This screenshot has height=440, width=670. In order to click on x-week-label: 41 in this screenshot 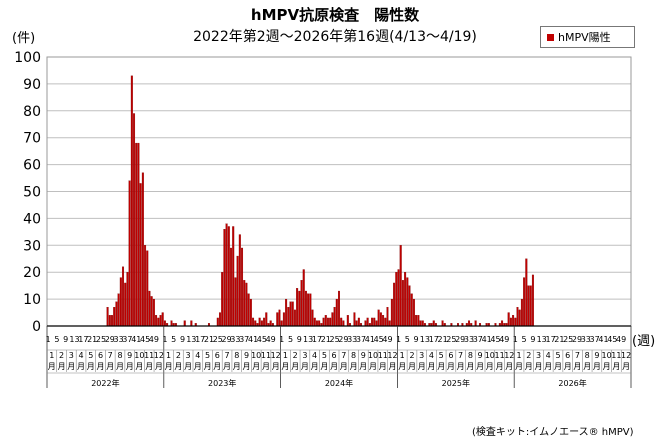, I will do `click(370, 339)`.